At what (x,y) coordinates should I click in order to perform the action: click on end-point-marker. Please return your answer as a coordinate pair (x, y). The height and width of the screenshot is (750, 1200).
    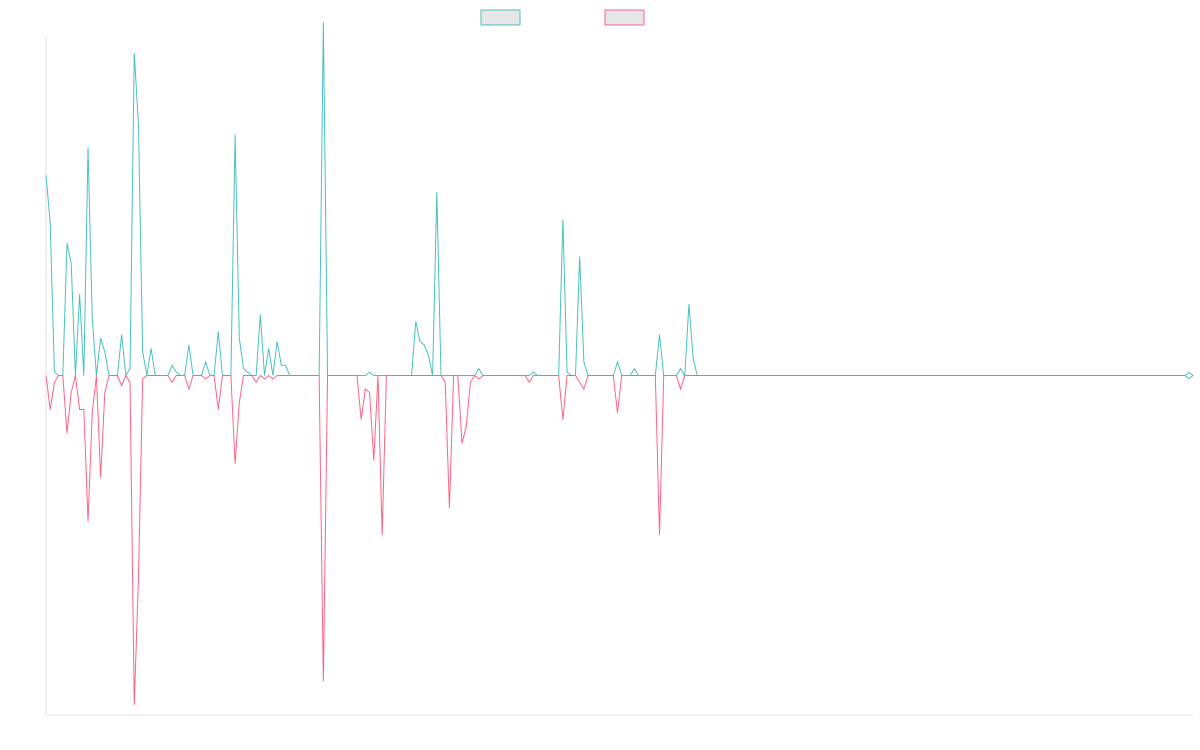
    Looking at the image, I should click on (1189, 375).